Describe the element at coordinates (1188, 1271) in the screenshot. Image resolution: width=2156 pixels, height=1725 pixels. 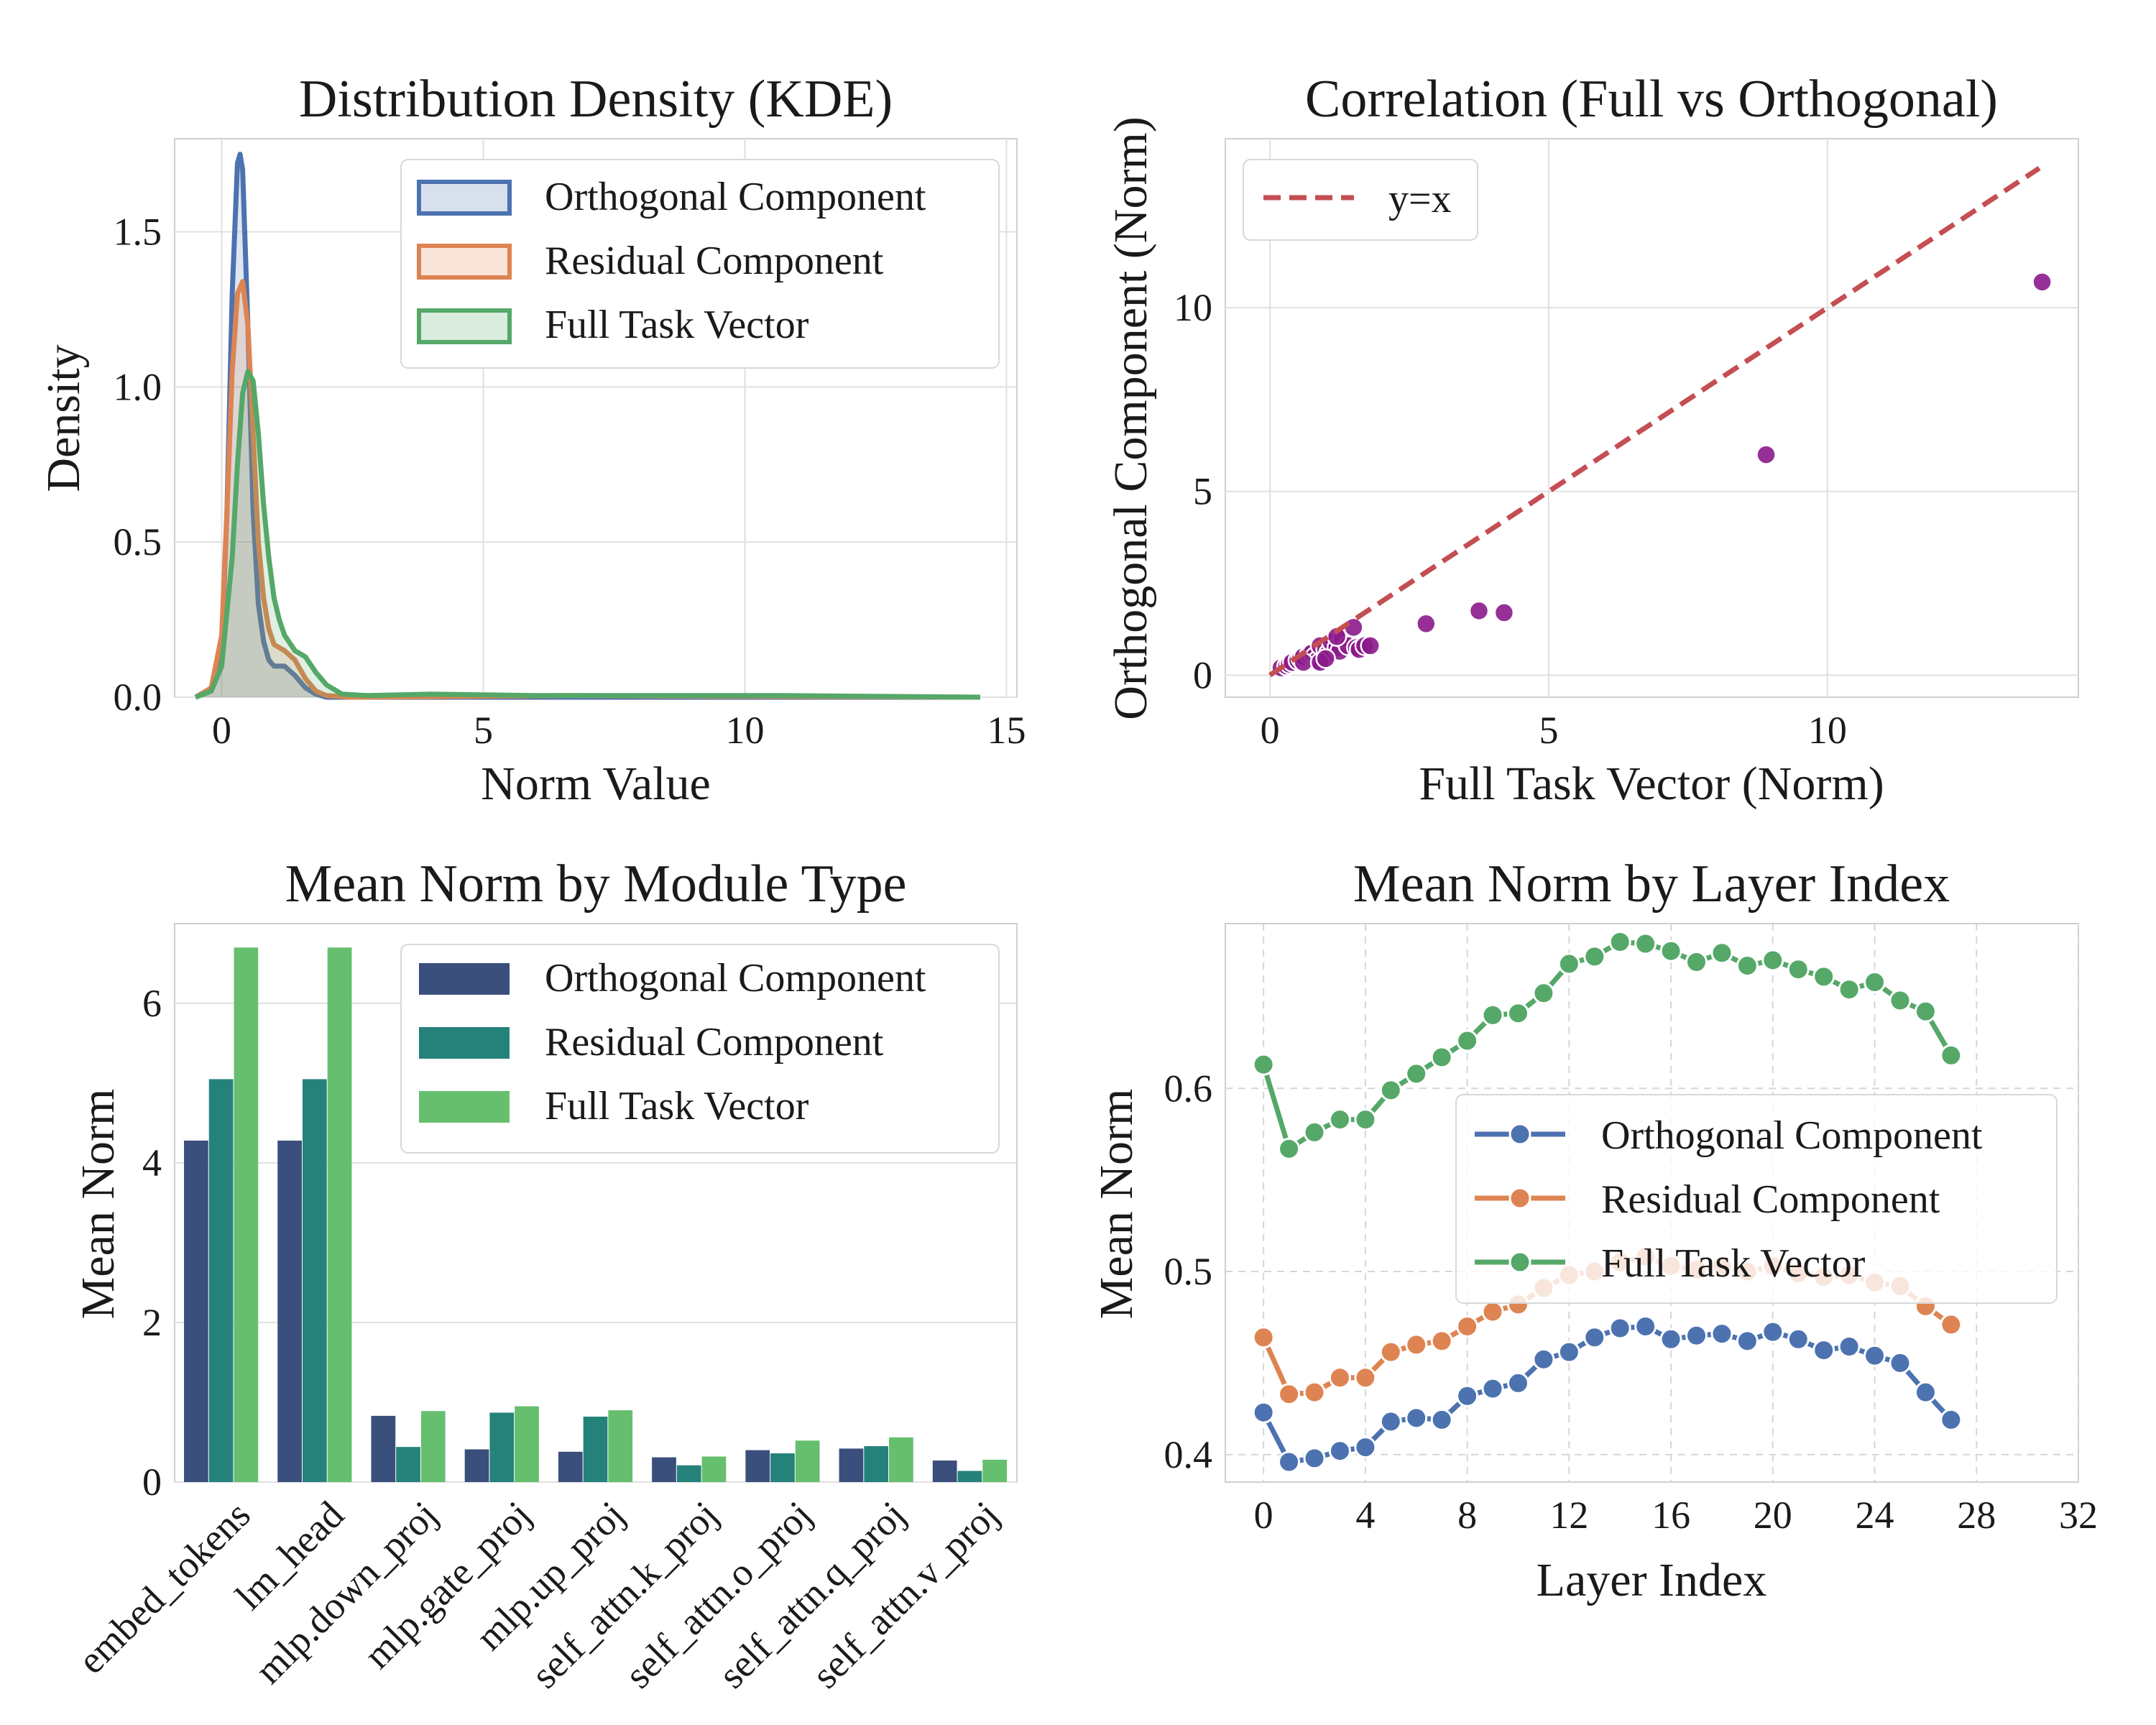
I see `layer-ytick-label: 0.5` at that location.